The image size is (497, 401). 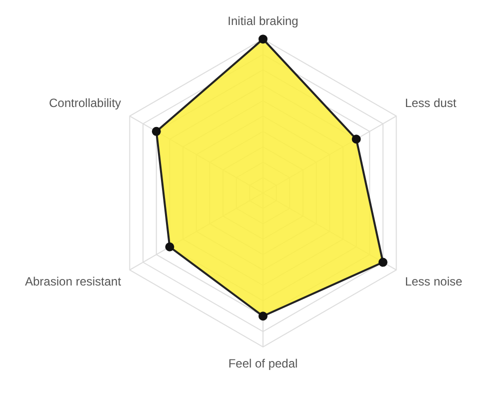 I want to click on spoke-label: Feel of pedal, so click(x=263, y=363).